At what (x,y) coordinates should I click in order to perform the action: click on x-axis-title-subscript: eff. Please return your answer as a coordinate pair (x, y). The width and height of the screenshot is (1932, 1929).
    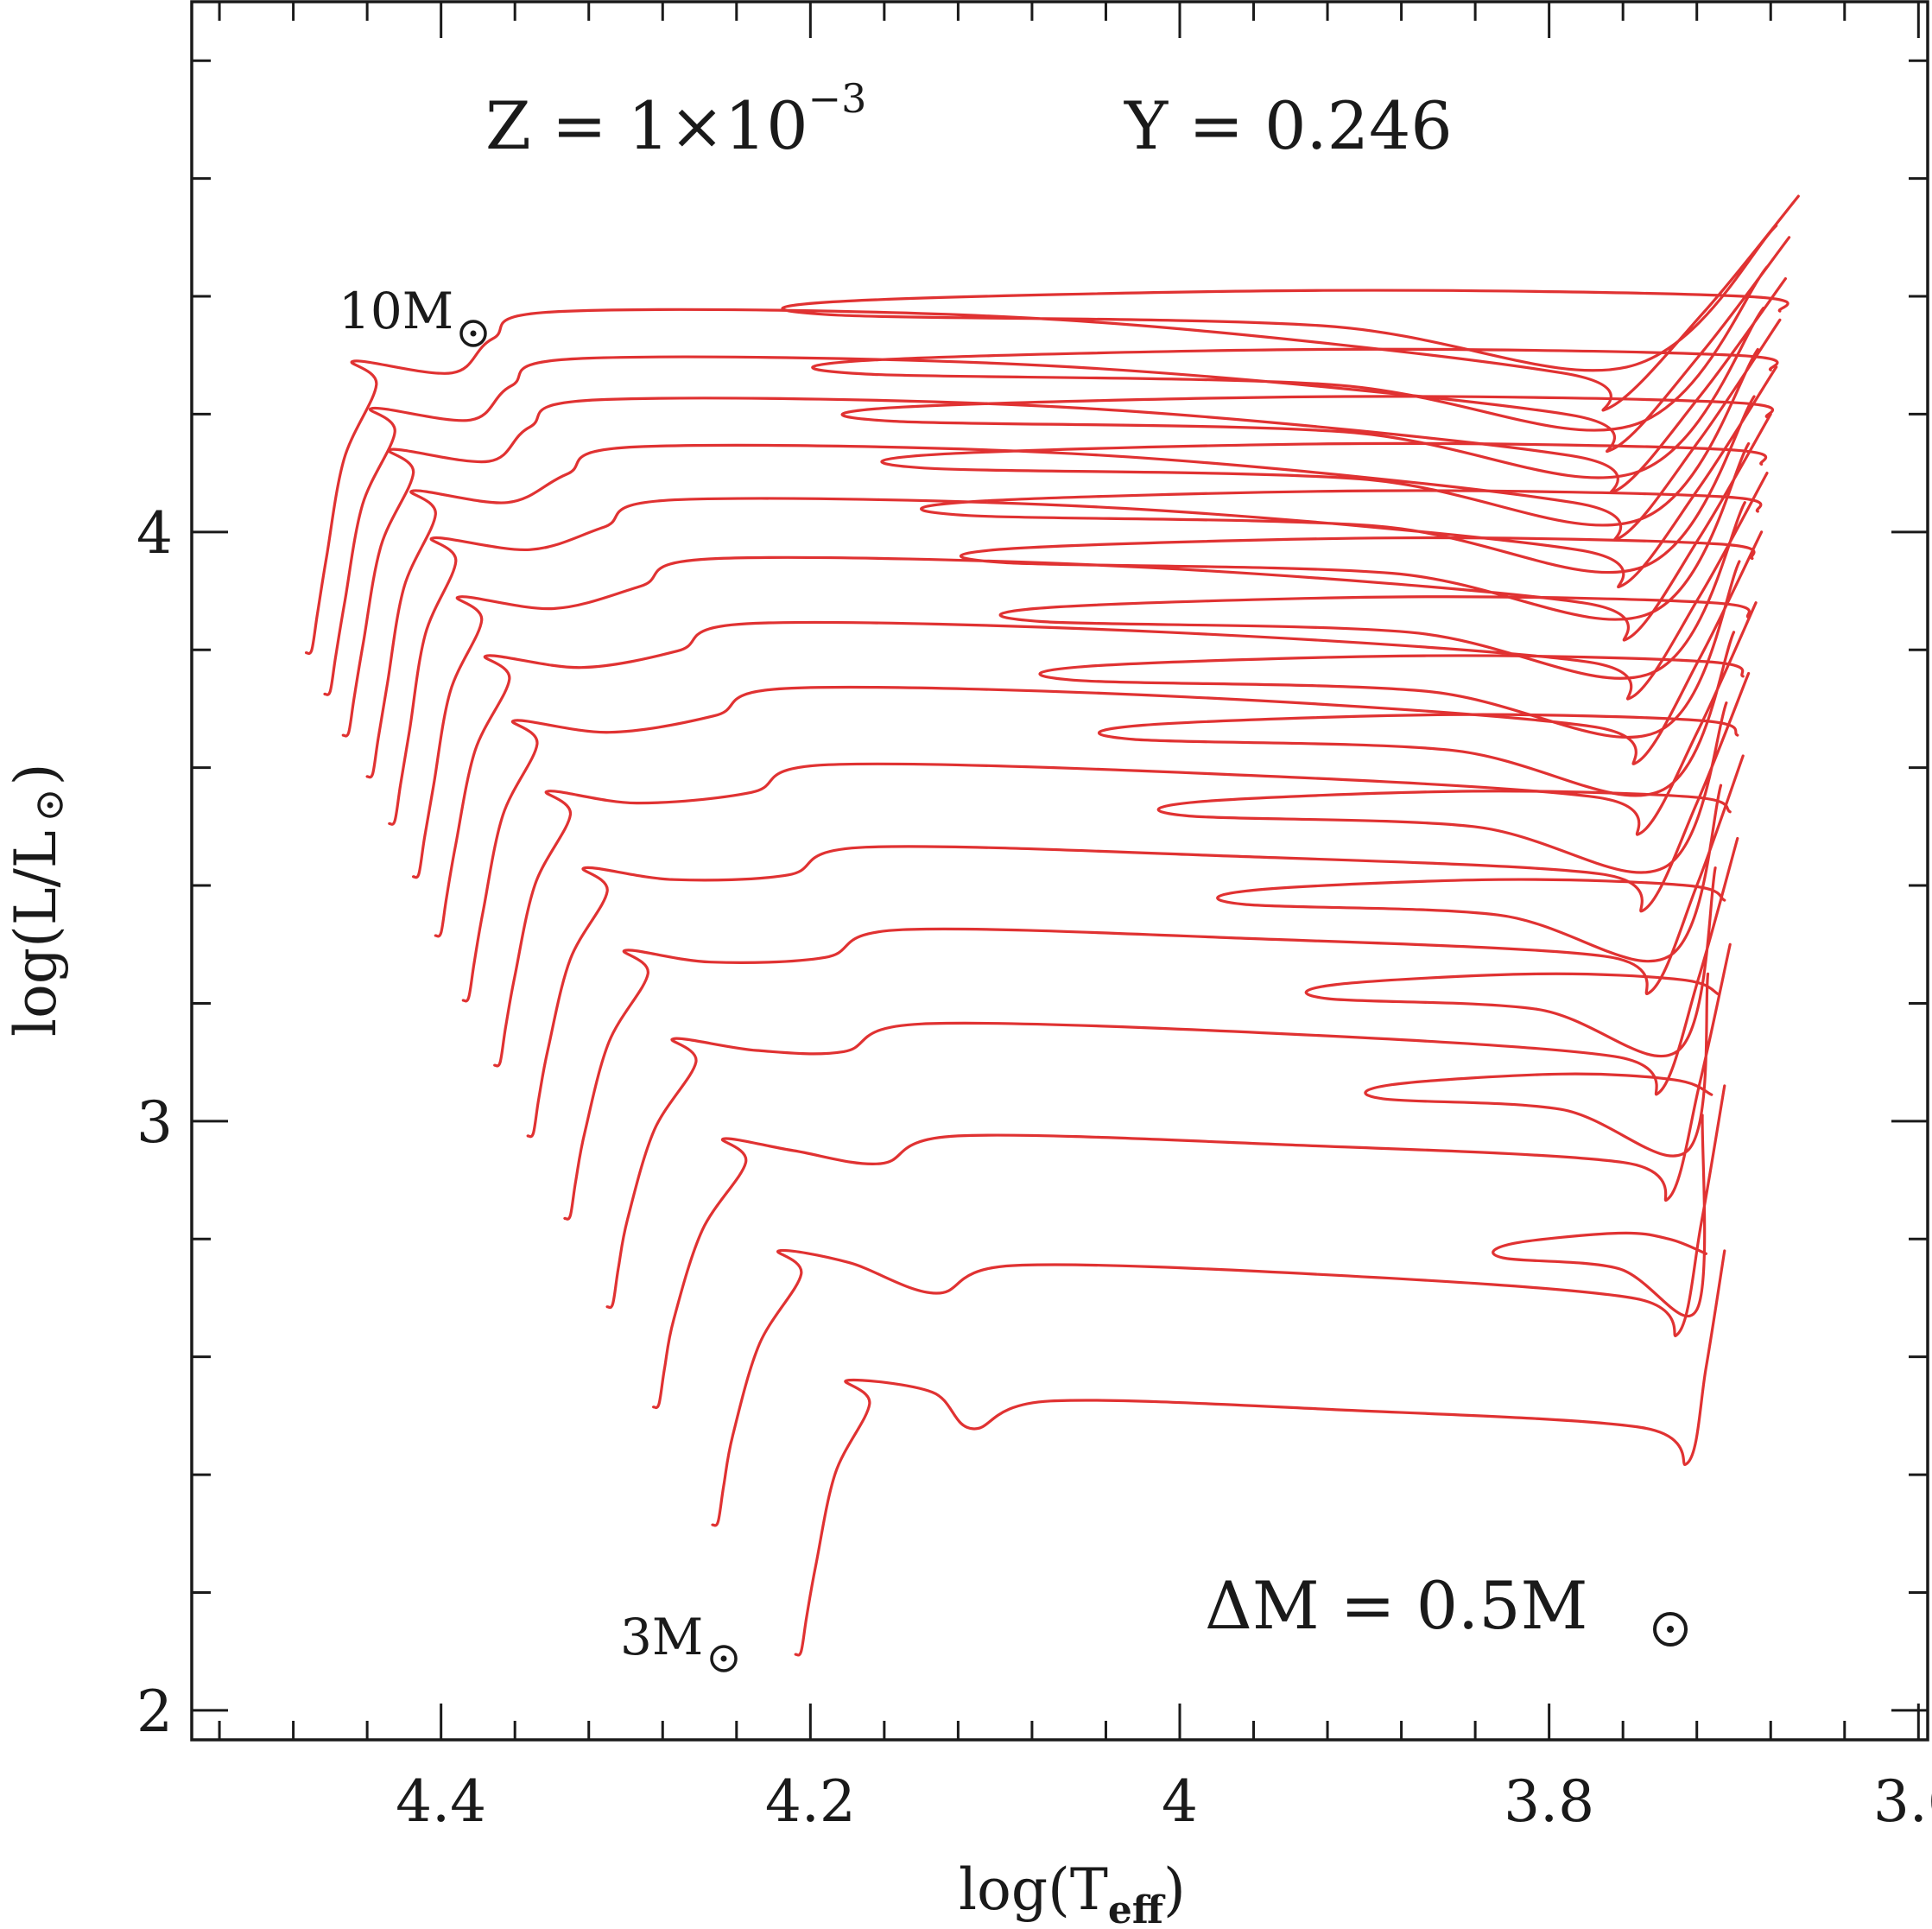
    Looking at the image, I should click on (1137, 1909).